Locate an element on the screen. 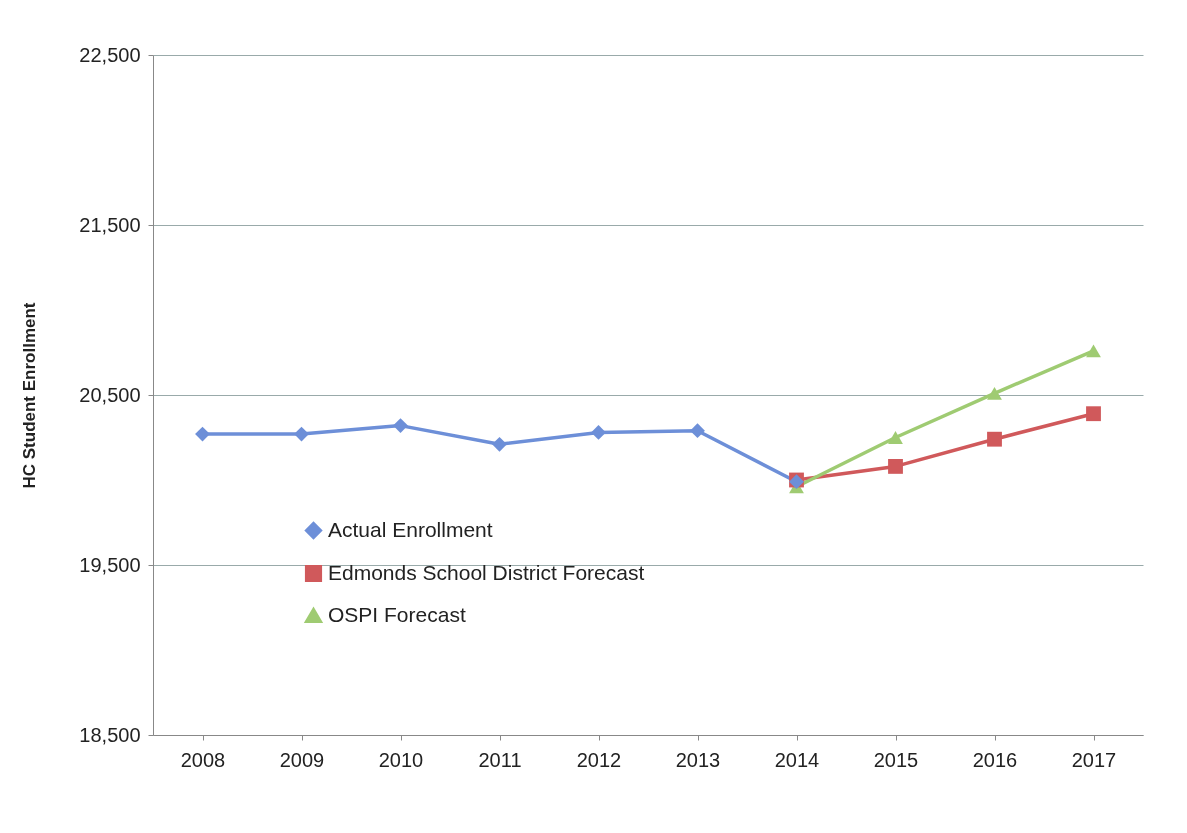 The height and width of the screenshot is (833, 1187). x-tick-label: 2010 is located at coordinates (401, 759).